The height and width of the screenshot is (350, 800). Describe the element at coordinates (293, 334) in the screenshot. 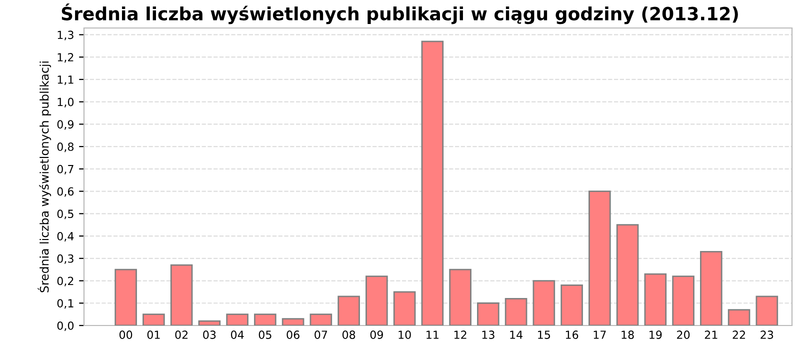

I see `x-tick-label: 06` at that location.